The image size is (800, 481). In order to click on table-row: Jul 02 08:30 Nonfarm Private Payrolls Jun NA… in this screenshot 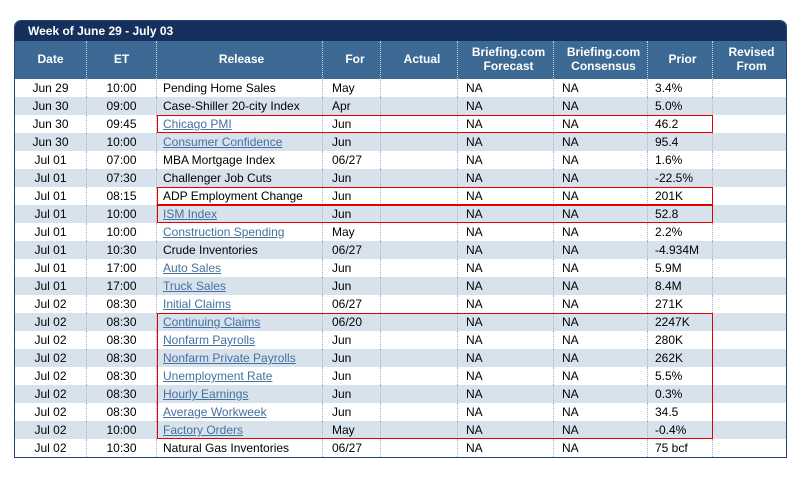, I will do `click(400, 358)`.